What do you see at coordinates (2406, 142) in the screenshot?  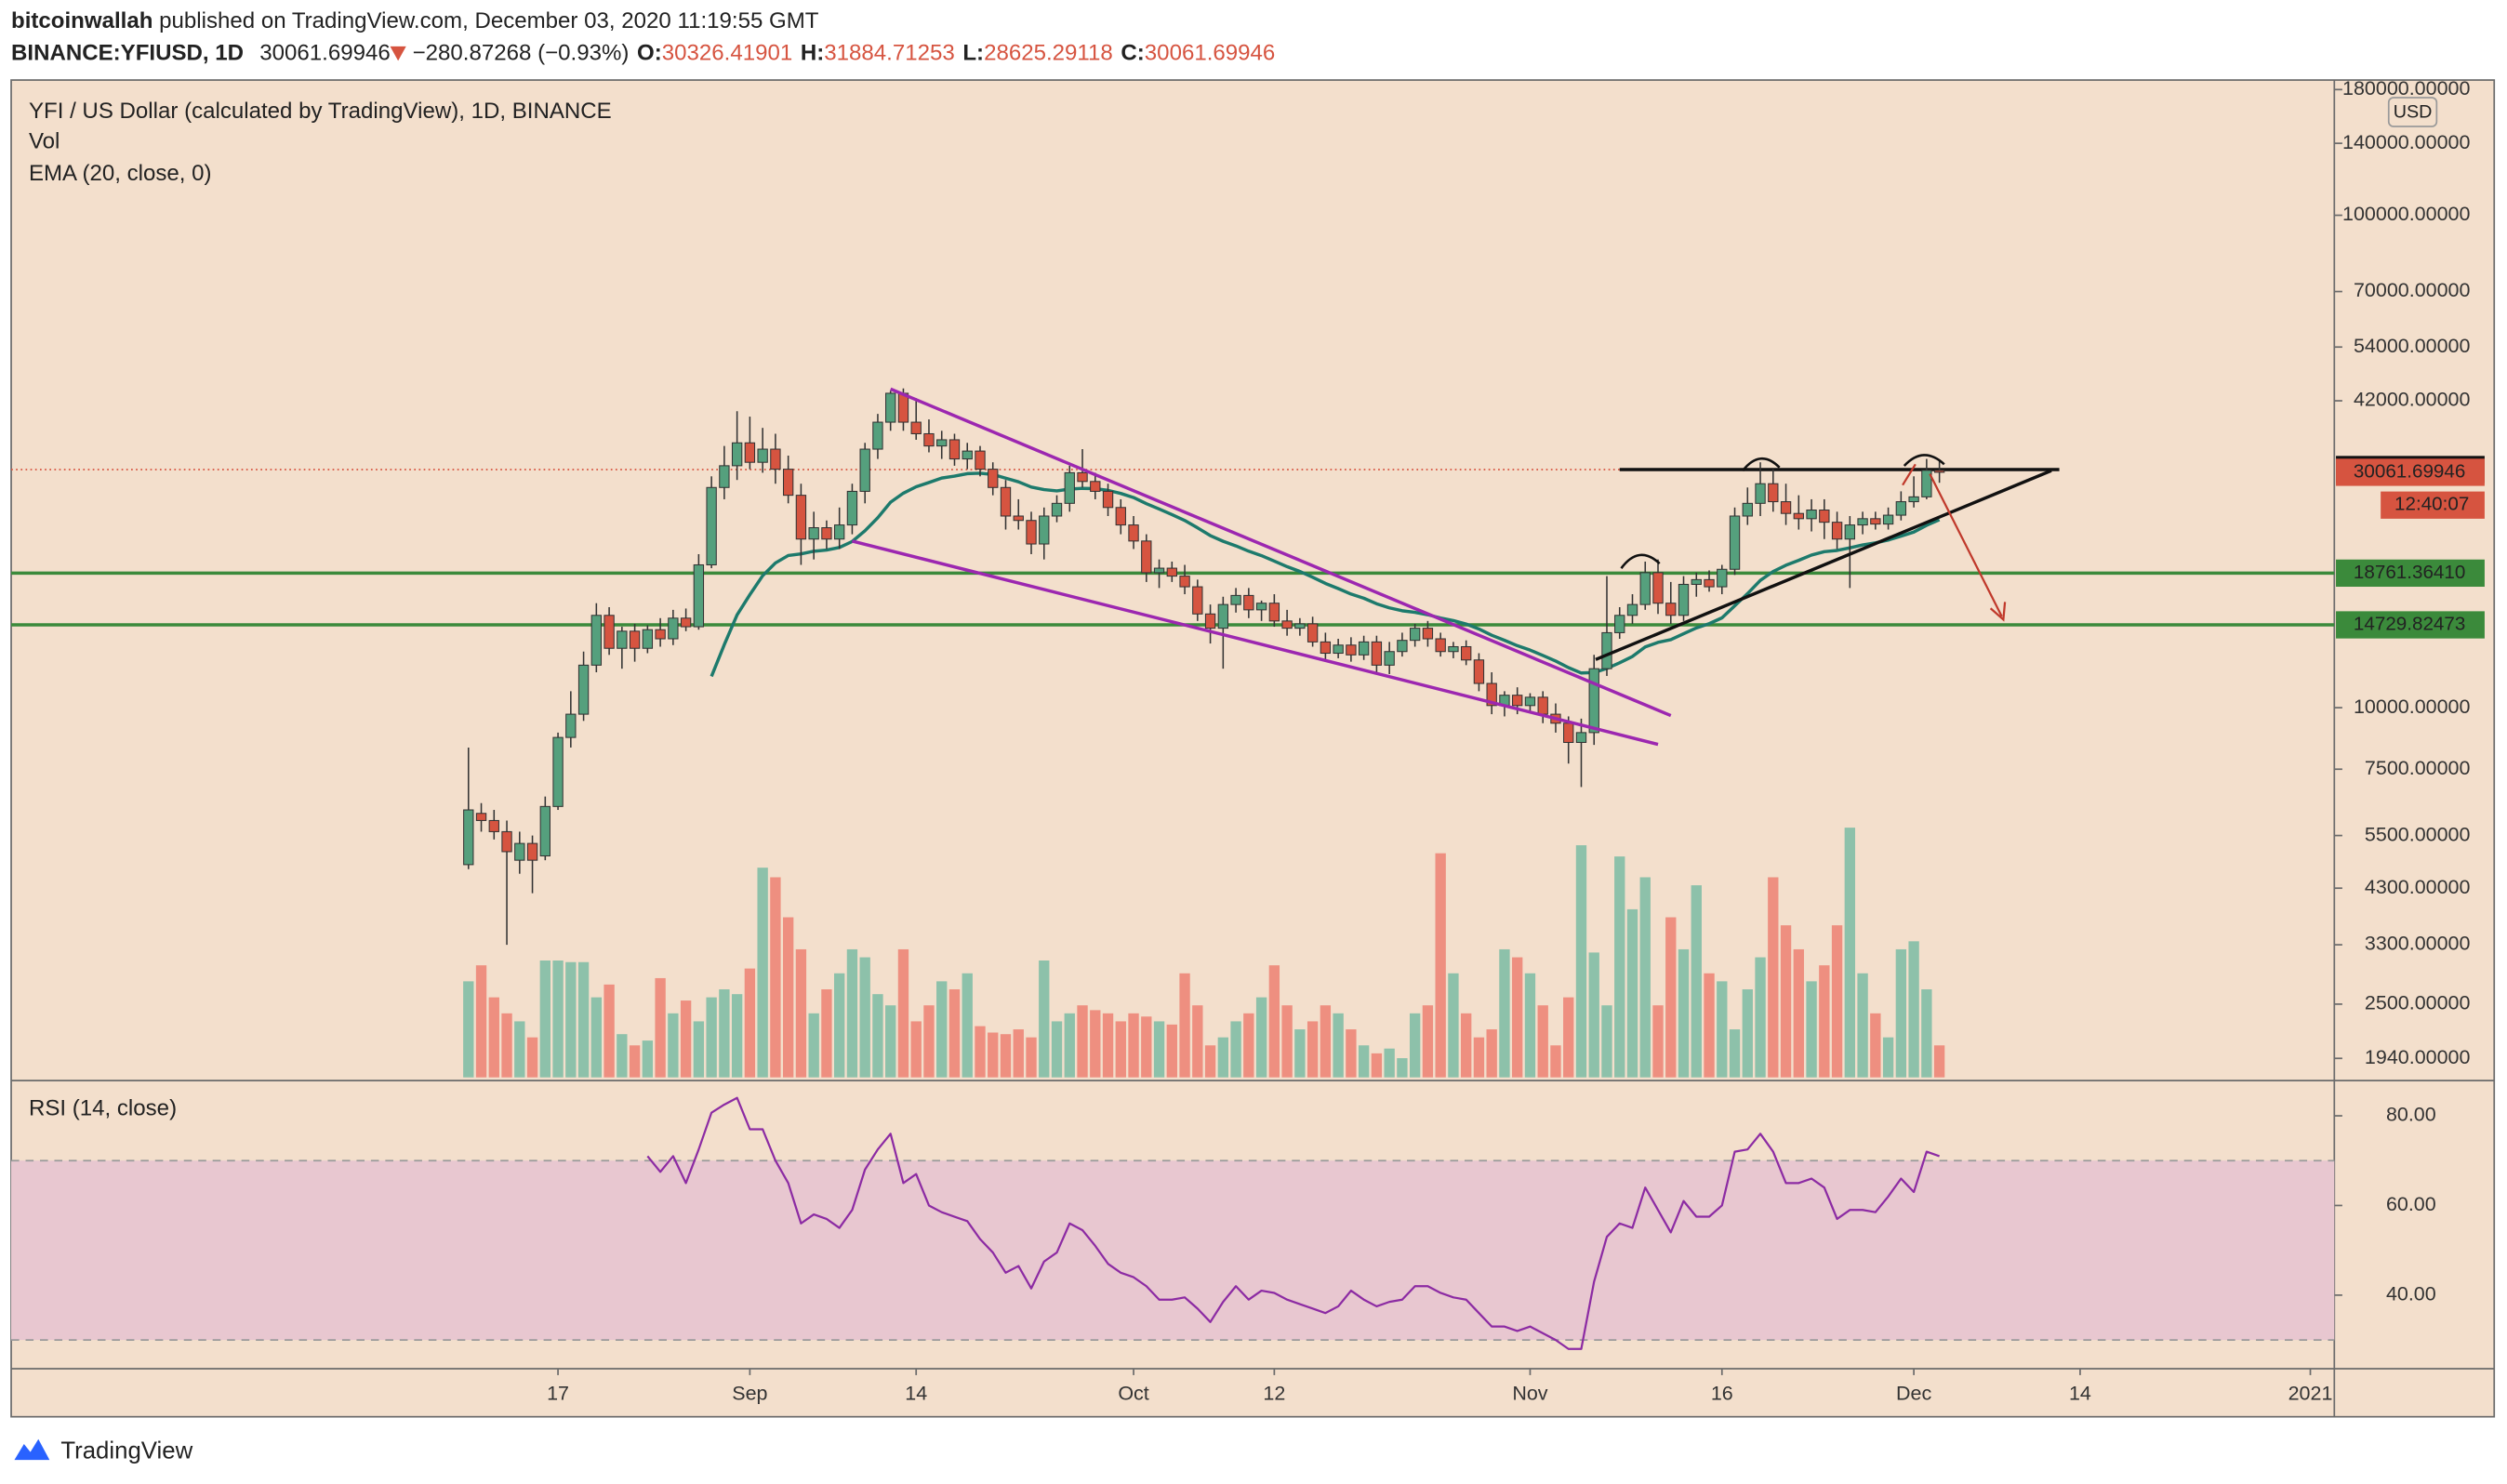 I see `y-tick-label: 140000.00000` at bounding box center [2406, 142].